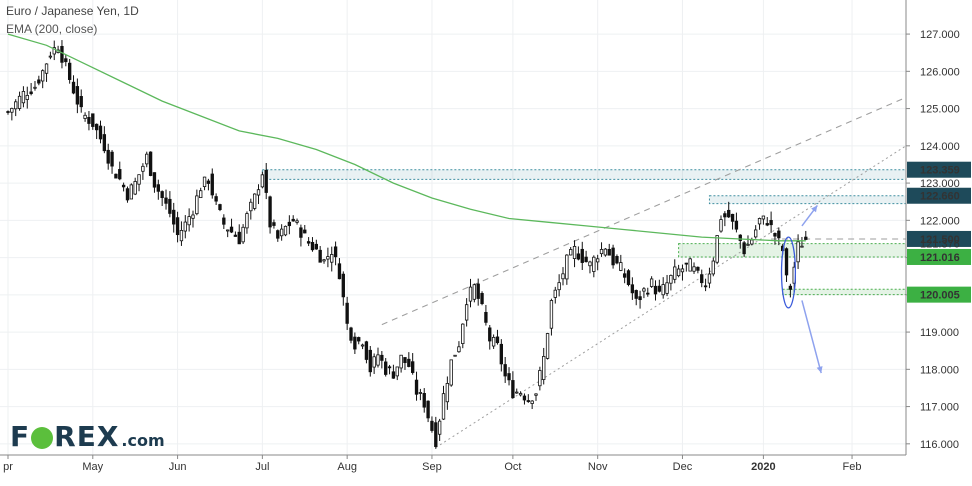 The height and width of the screenshot is (486, 972). I want to click on highlight-ellipse, so click(788, 272).